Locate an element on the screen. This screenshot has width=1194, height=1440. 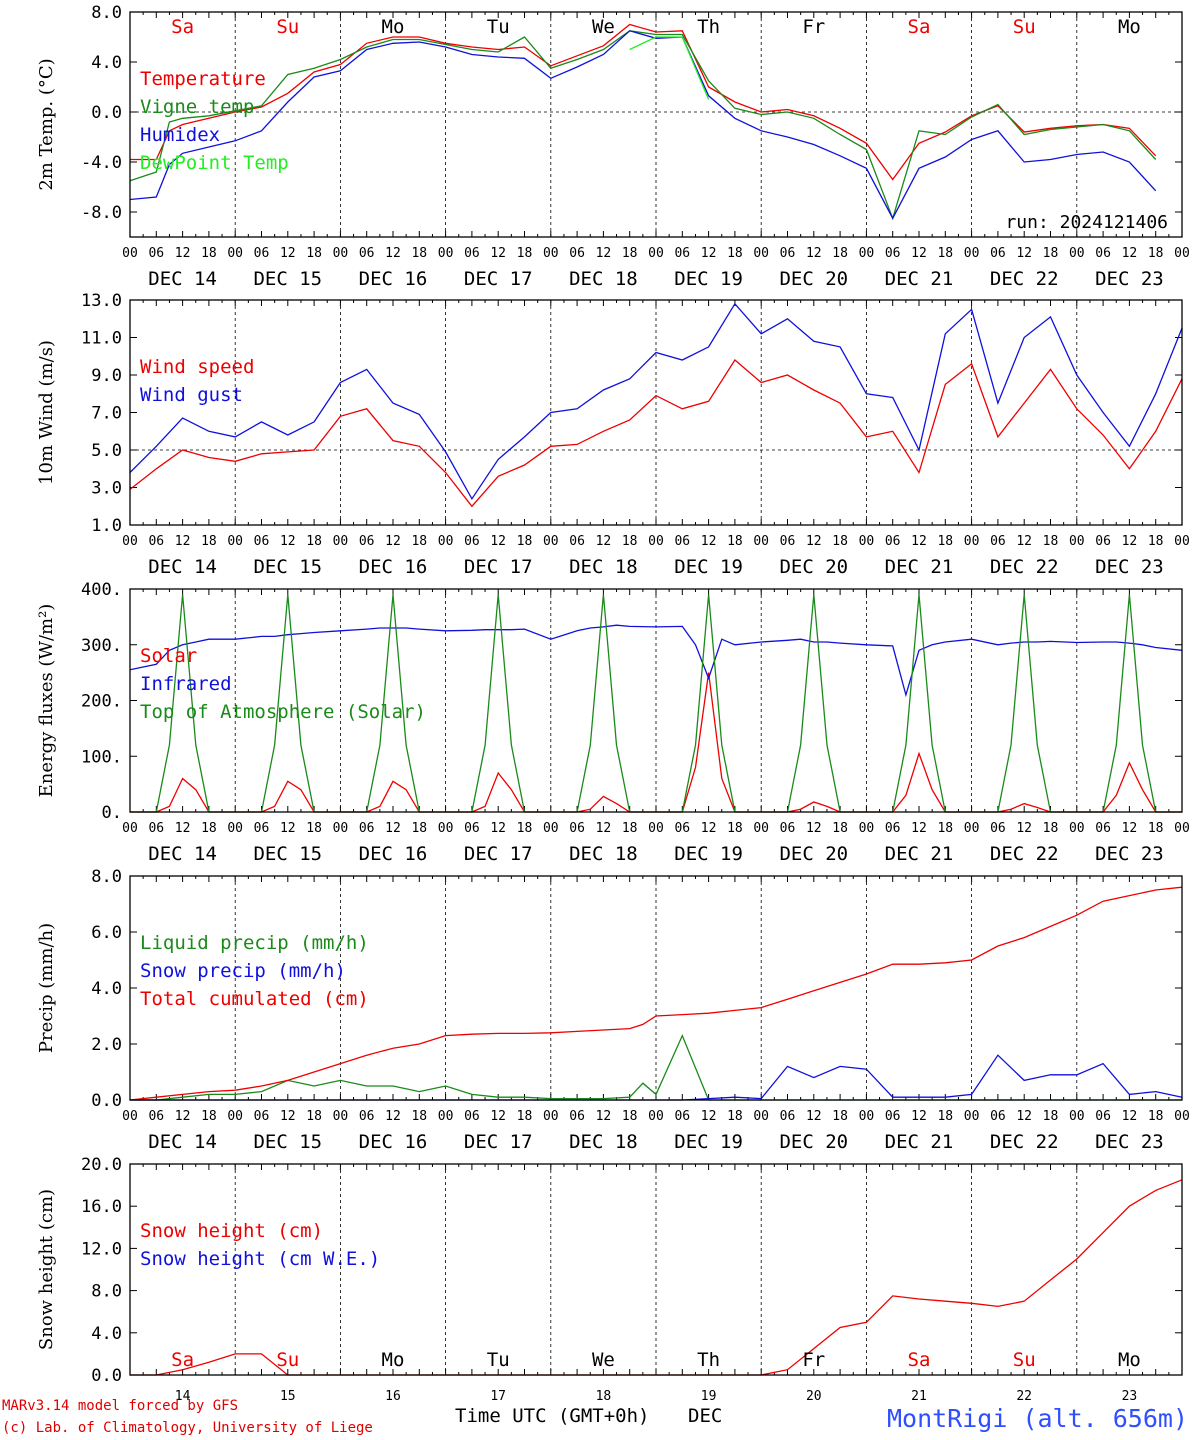
y-tick-label: 9.0 is located at coordinates (106, 376).